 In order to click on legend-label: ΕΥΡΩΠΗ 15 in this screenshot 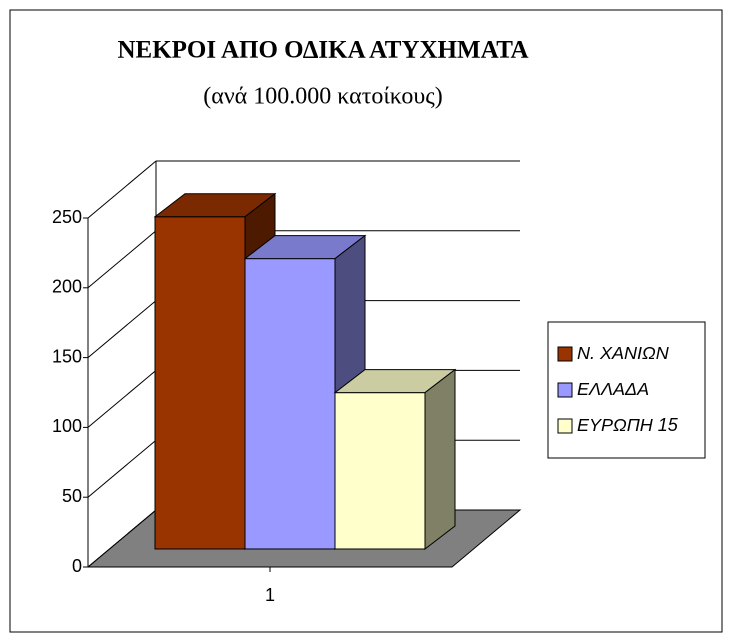, I will do `click(628, 425)`.